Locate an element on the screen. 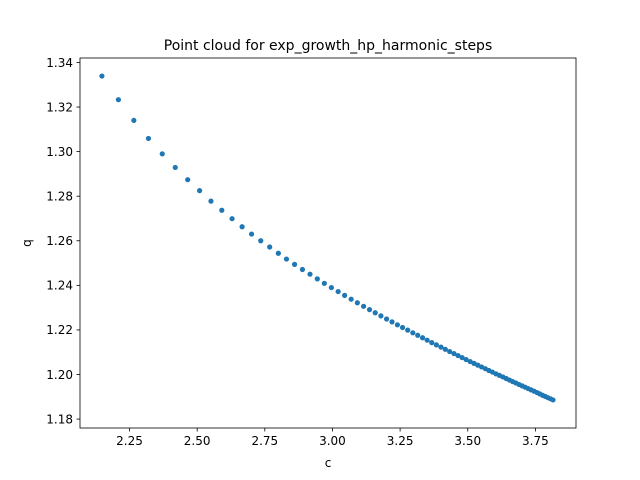 The width and height of the screenshot is (640, 480). y-tick-label: 1.22 is located at coordinates (59, 330).